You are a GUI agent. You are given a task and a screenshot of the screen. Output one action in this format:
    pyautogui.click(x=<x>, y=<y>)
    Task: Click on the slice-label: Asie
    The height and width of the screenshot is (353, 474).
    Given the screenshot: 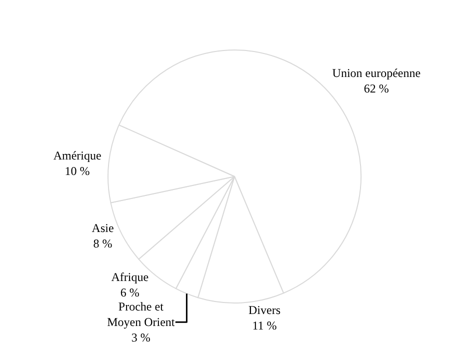 What is the action you would take?
    pyautogui.click(x=103, y=227)
    